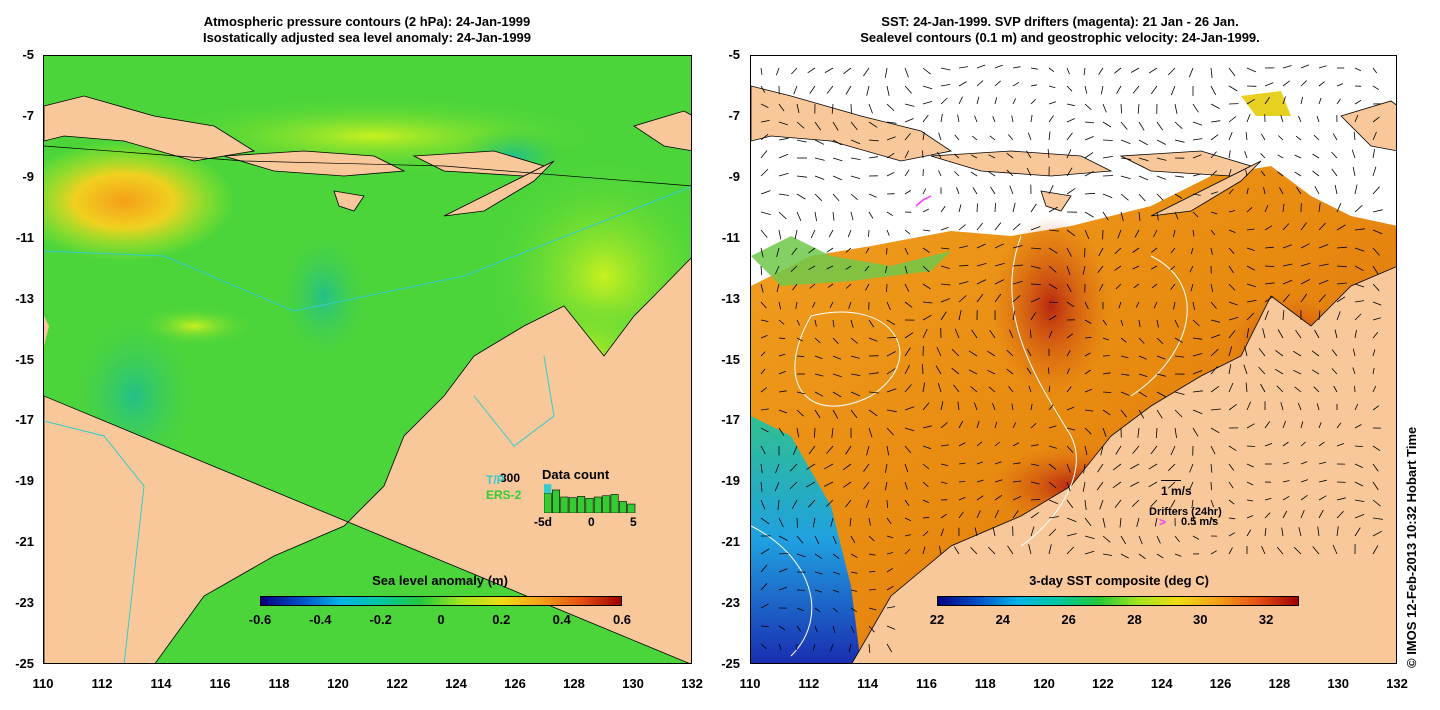 Image resolution: width=1440 pixels, height=710 pixels. What do you see at coordinates (581, 505) in the screenshot?
I see `histogram-bar-ers2` at bounding box center [581, 505].